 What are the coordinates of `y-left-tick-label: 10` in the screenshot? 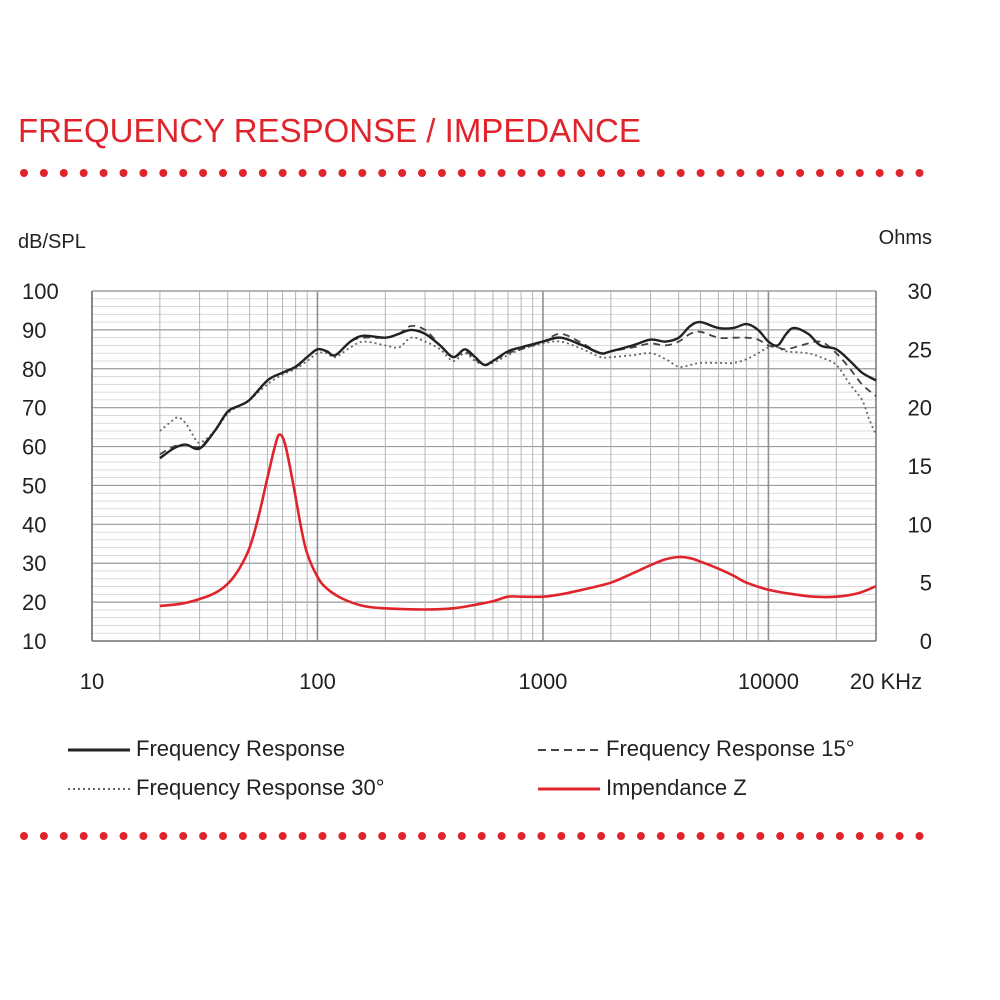 It's located at (34, 641).